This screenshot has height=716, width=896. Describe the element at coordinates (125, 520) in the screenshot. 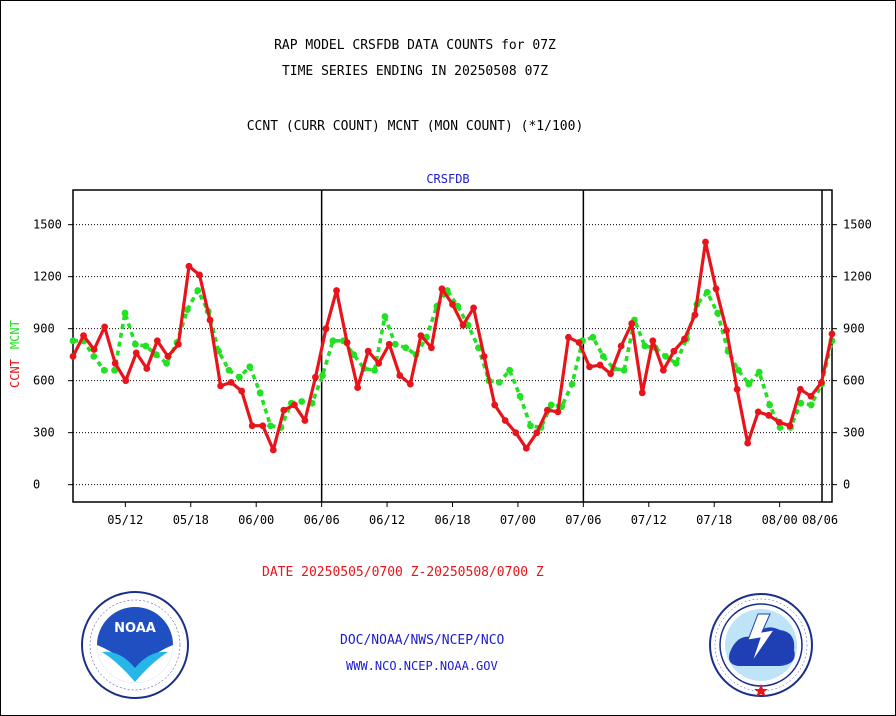

I see `x-tick-label: 05/12` at that location.